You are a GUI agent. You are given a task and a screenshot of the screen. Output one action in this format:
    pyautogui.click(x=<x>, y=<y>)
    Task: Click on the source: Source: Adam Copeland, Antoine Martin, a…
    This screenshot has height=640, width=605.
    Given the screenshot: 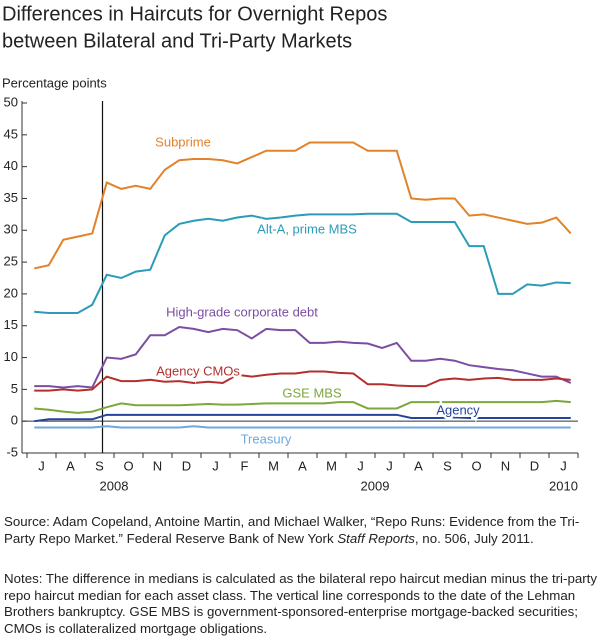 What is the action you would take?
    pyautogui.click(x=302, y=530)
    